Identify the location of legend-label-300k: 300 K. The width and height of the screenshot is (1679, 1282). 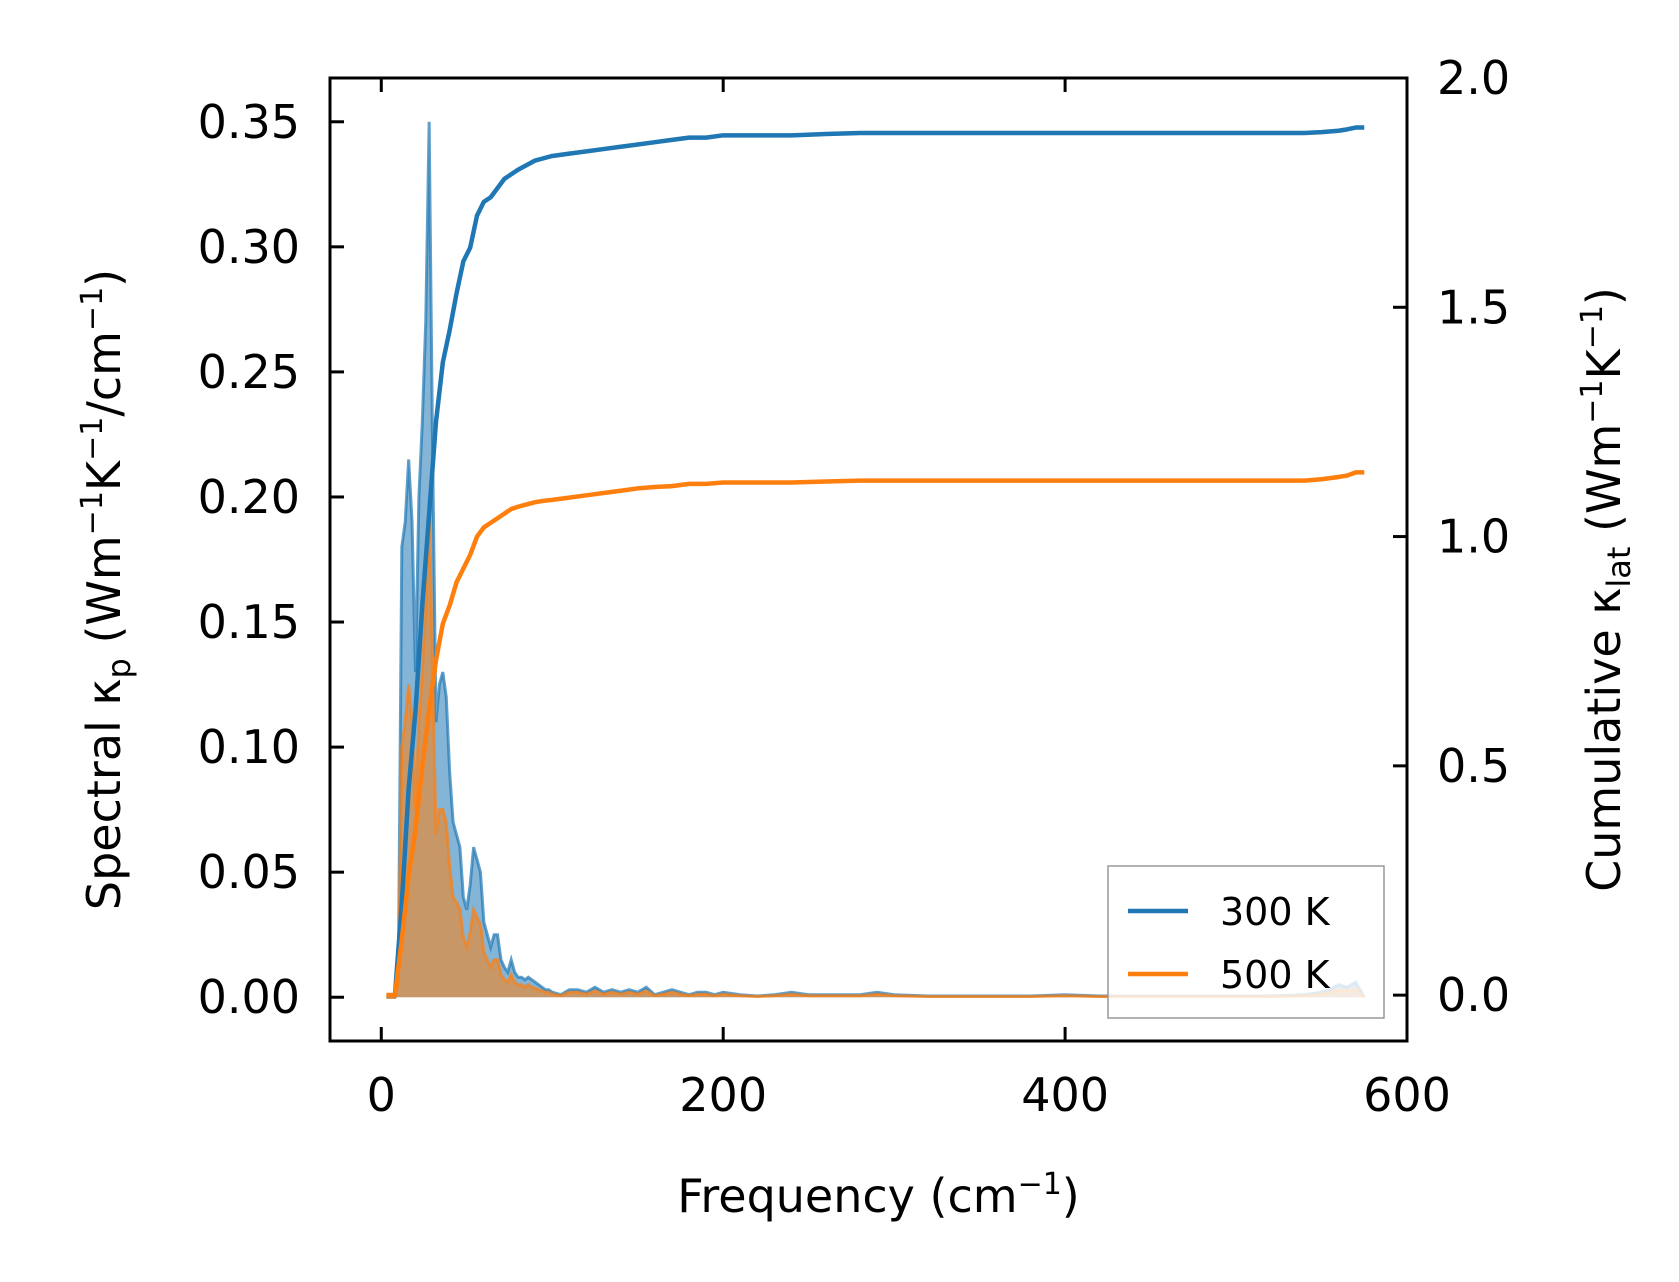
(1275, 912).